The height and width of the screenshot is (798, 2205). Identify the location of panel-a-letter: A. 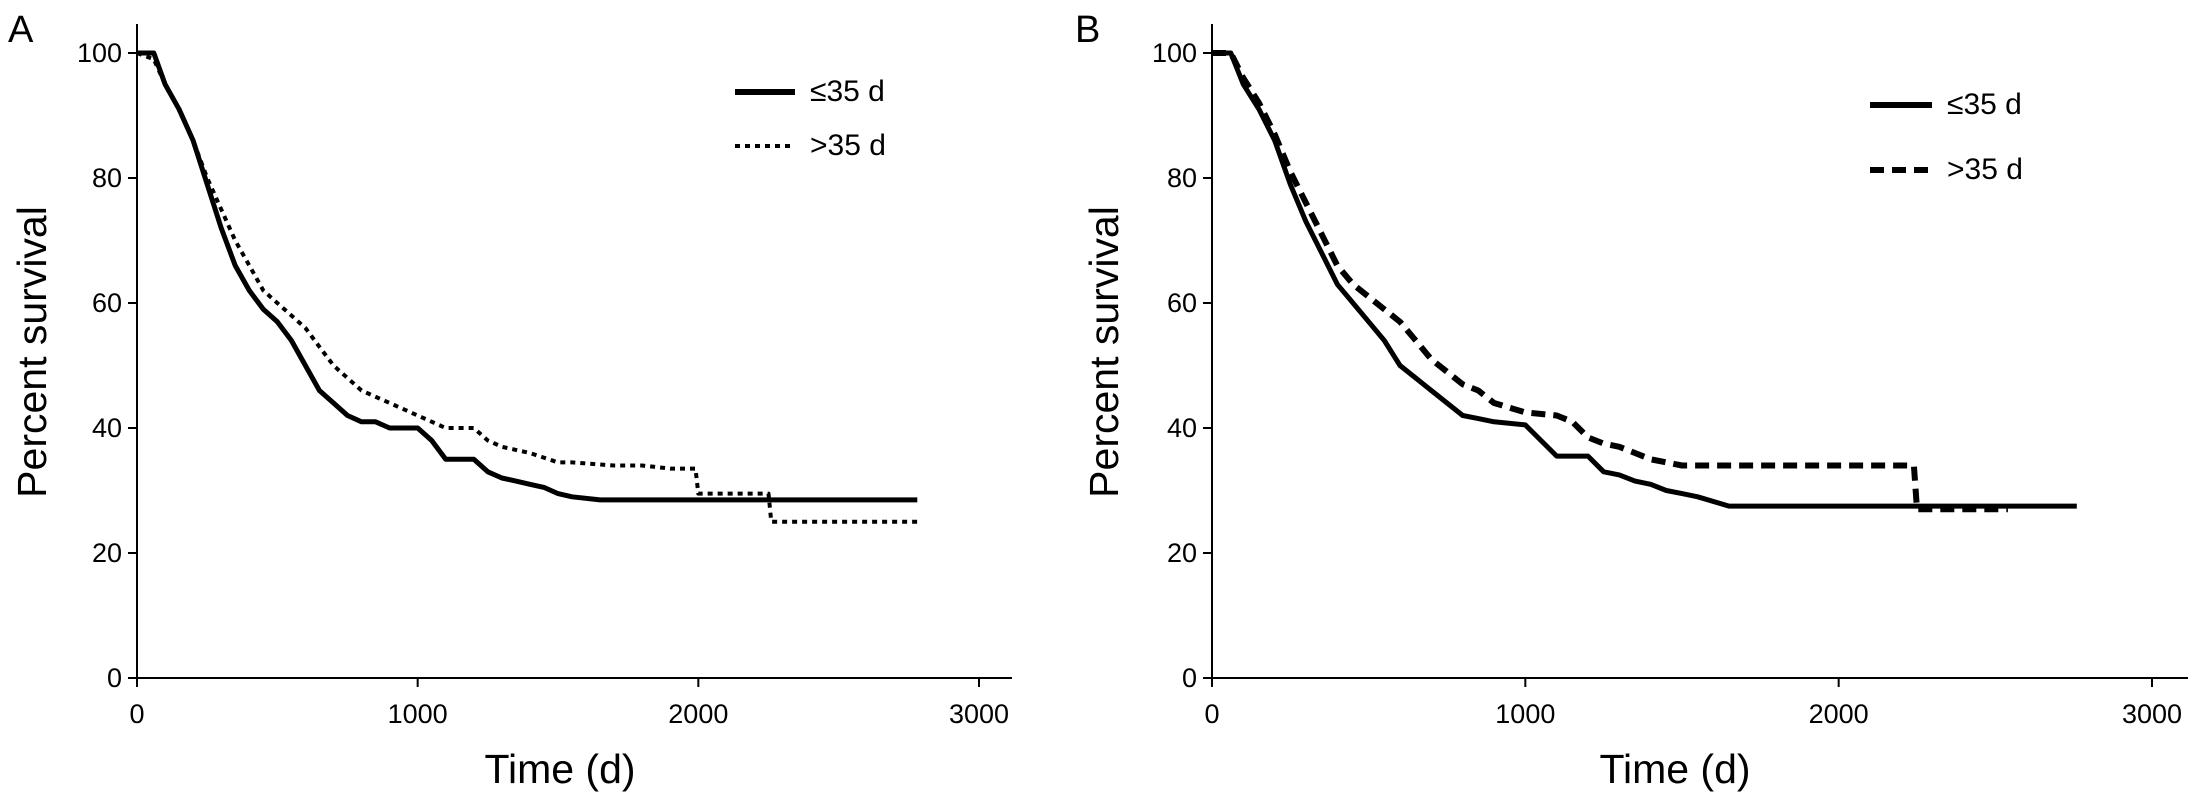
(21, 30).